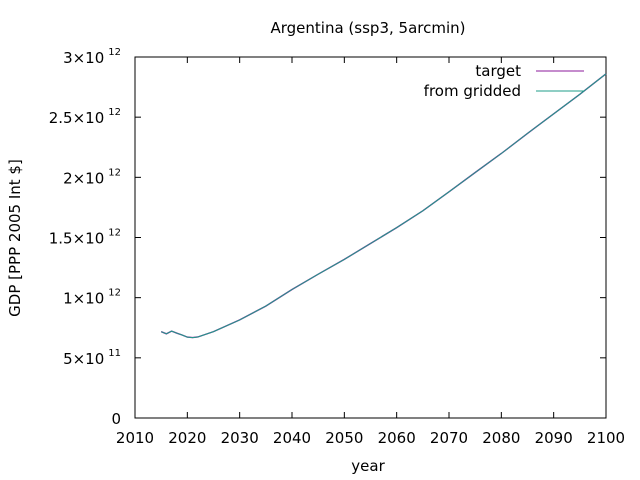 The height and width of the screenshot is (480, 640). Describe the element at coordinates (292, 438) in the screenshot. I see `x-tick-label: 2040` at that location.